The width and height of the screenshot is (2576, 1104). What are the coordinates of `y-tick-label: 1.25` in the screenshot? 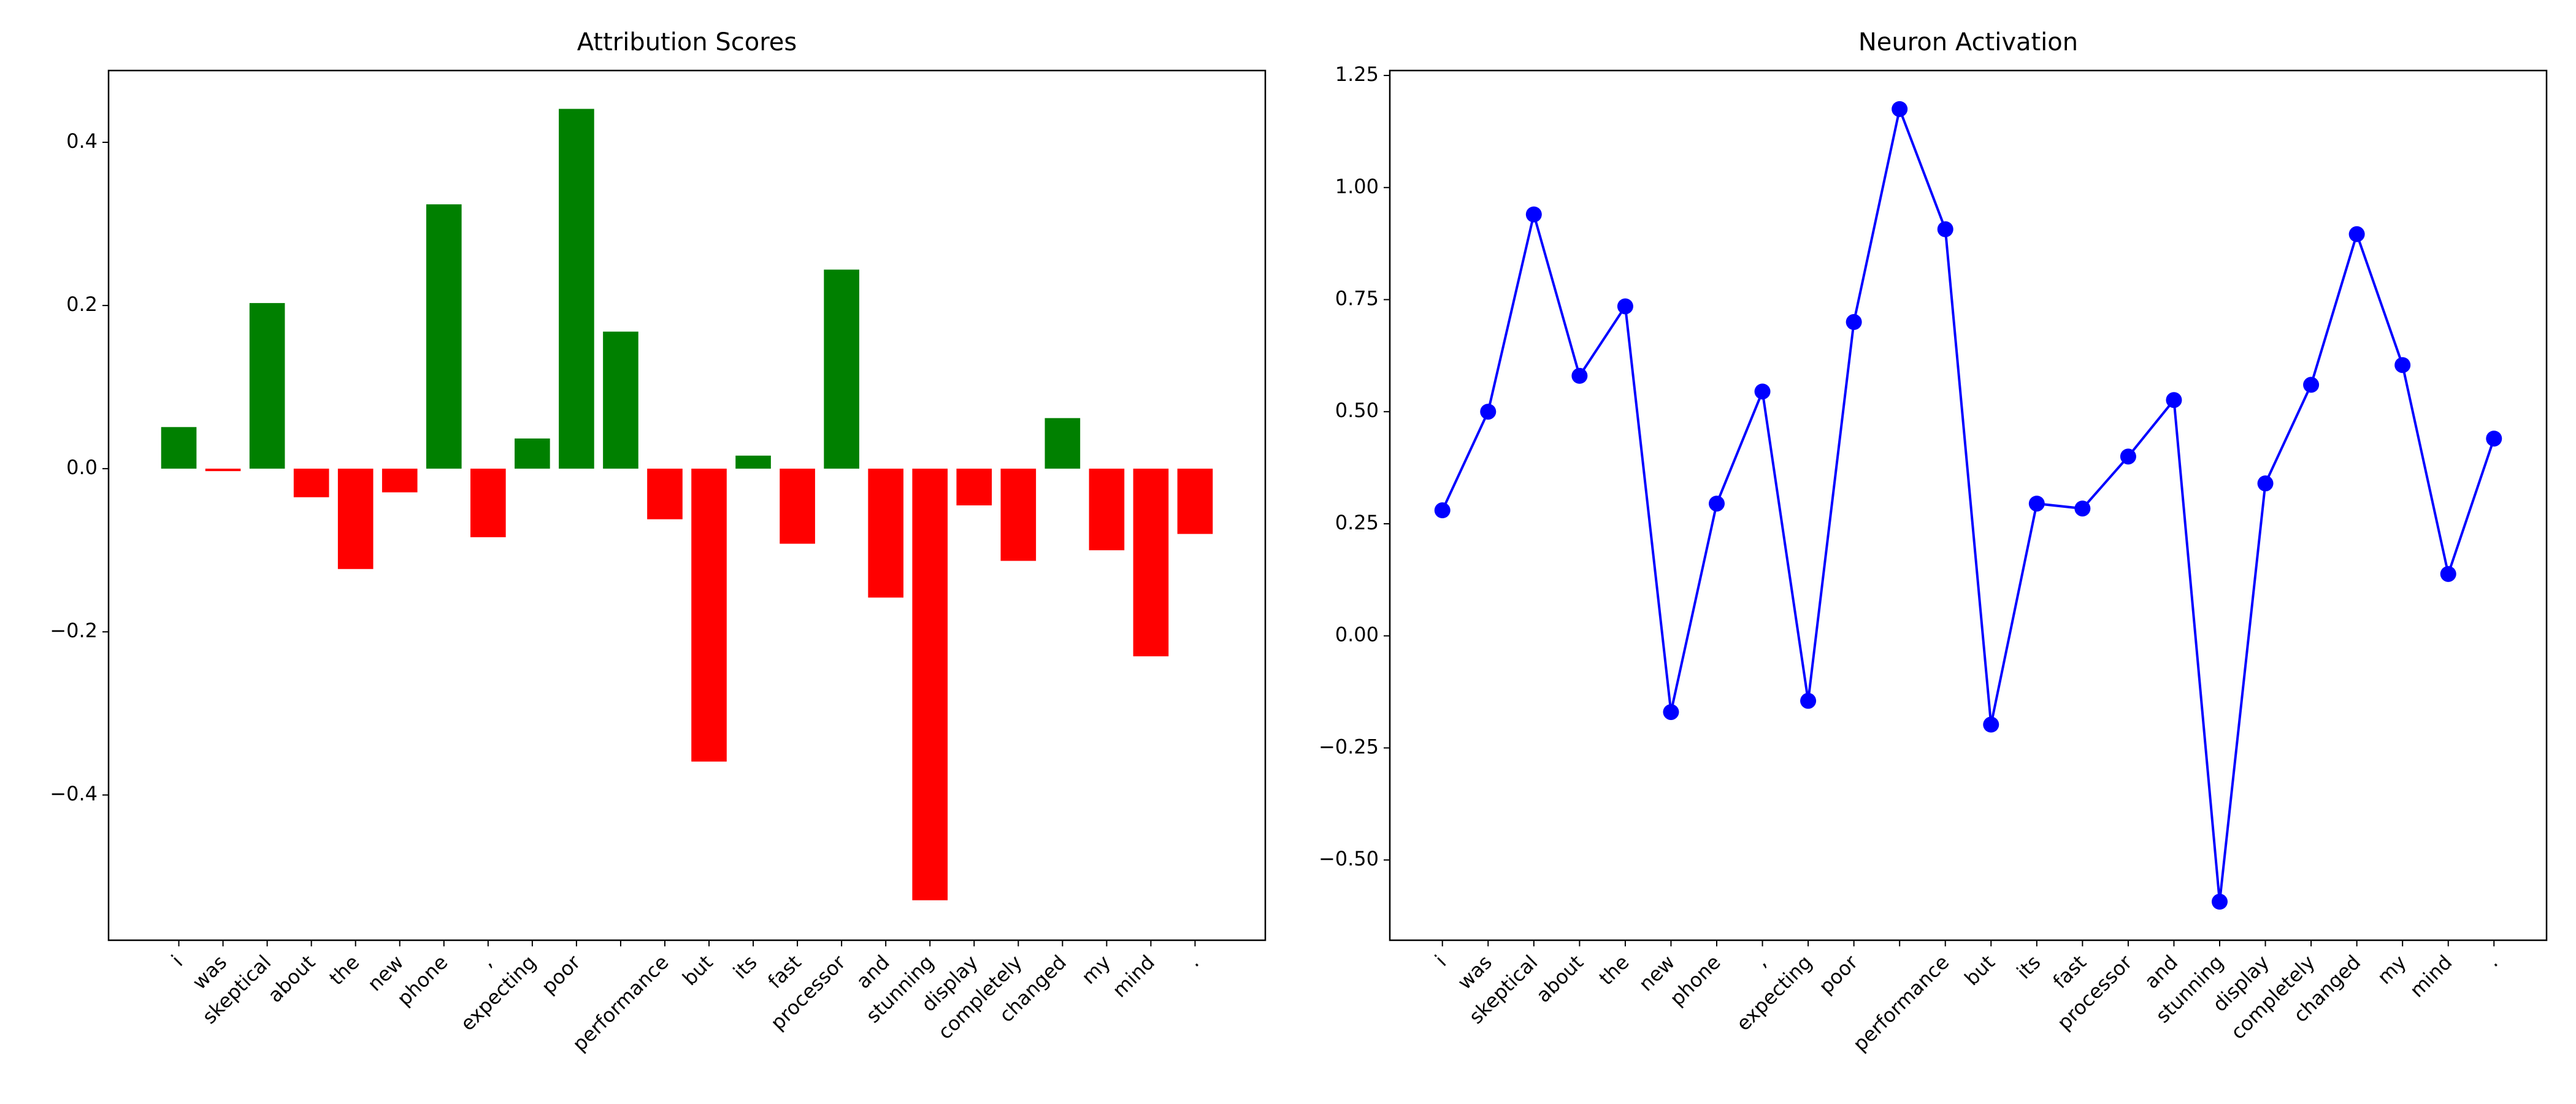 It's located at (1357, 74).